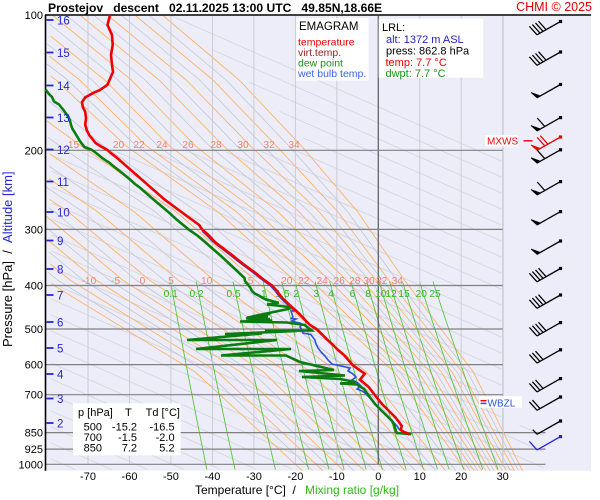 The height and width of the screenshot is (500, 600). What do you see at coordinates (554, 7) in the screenshot?
I see `svg-text: CHMI © 2025` at bounding box center [554, 7].